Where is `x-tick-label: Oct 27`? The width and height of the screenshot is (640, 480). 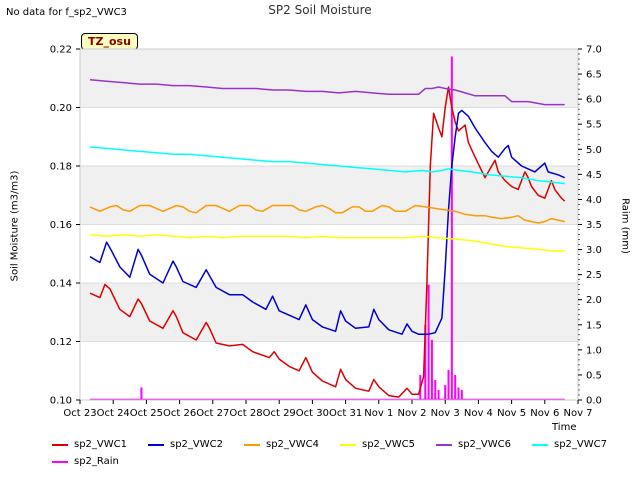 x-tick-label: Oct 27 is located at coordinates (212, 413).